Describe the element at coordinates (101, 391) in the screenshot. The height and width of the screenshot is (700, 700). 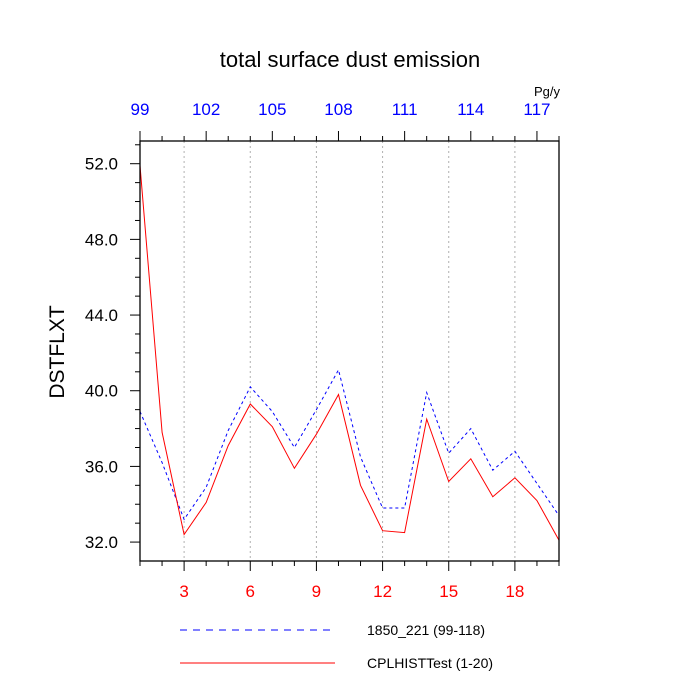
I see `left-tick-label-40: 40.0` at that location.